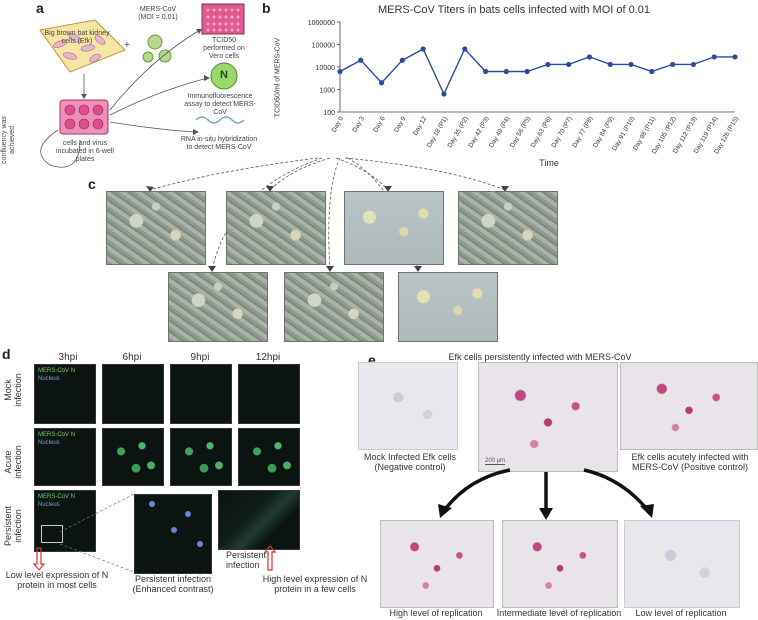 The width and height of the screenshot is (758, 620). I want to click on hpi-9: 9hpi, so click(200, 357).